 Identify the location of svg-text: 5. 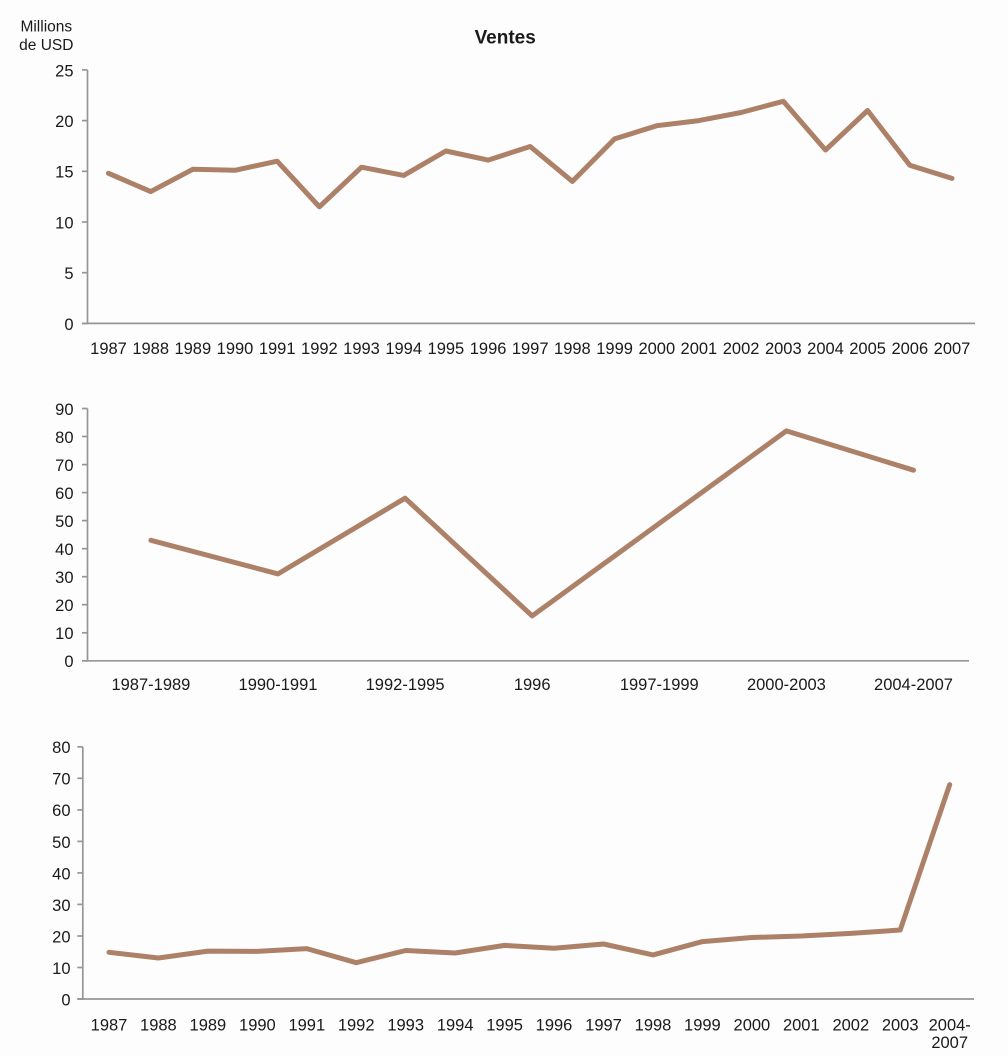
(68, 274).